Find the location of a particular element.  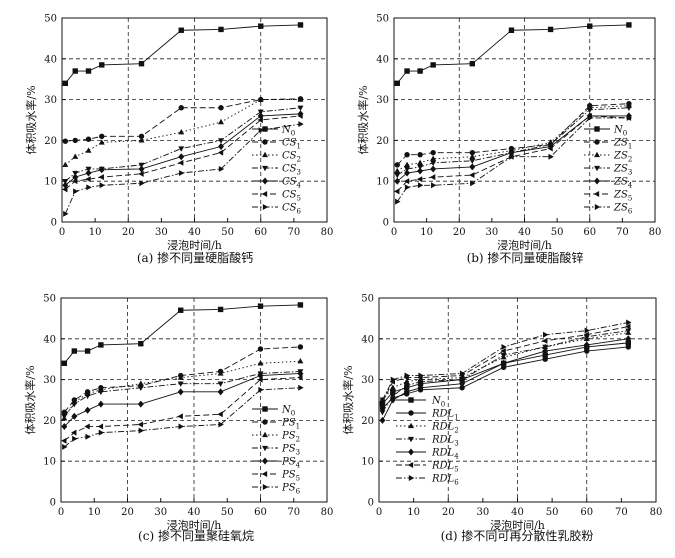

legend-item: ZS5 is located at coordinates (608, 196).